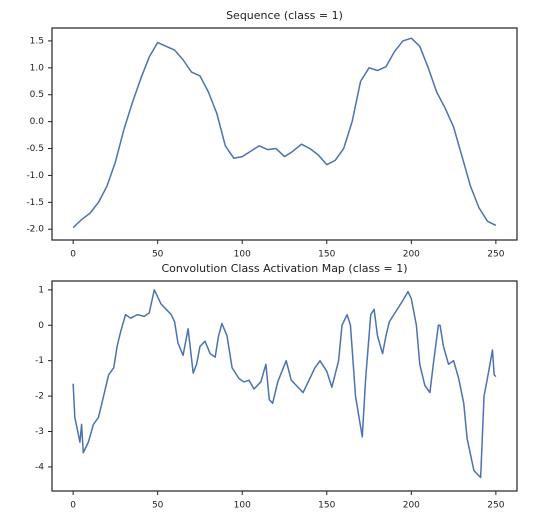 This screenshot has height=526, width=534. Describe the element at coordinates (35, 149) in the screenshot. I see `y-tick-label: -0.5` at that location.